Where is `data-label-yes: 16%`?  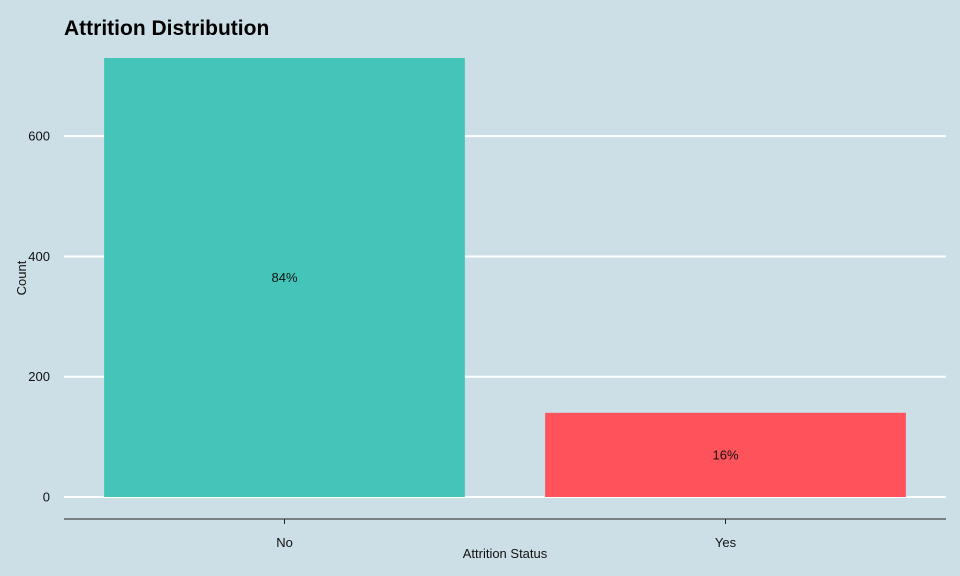
data-label-yes: 16% is located at coordinates (725, 454).